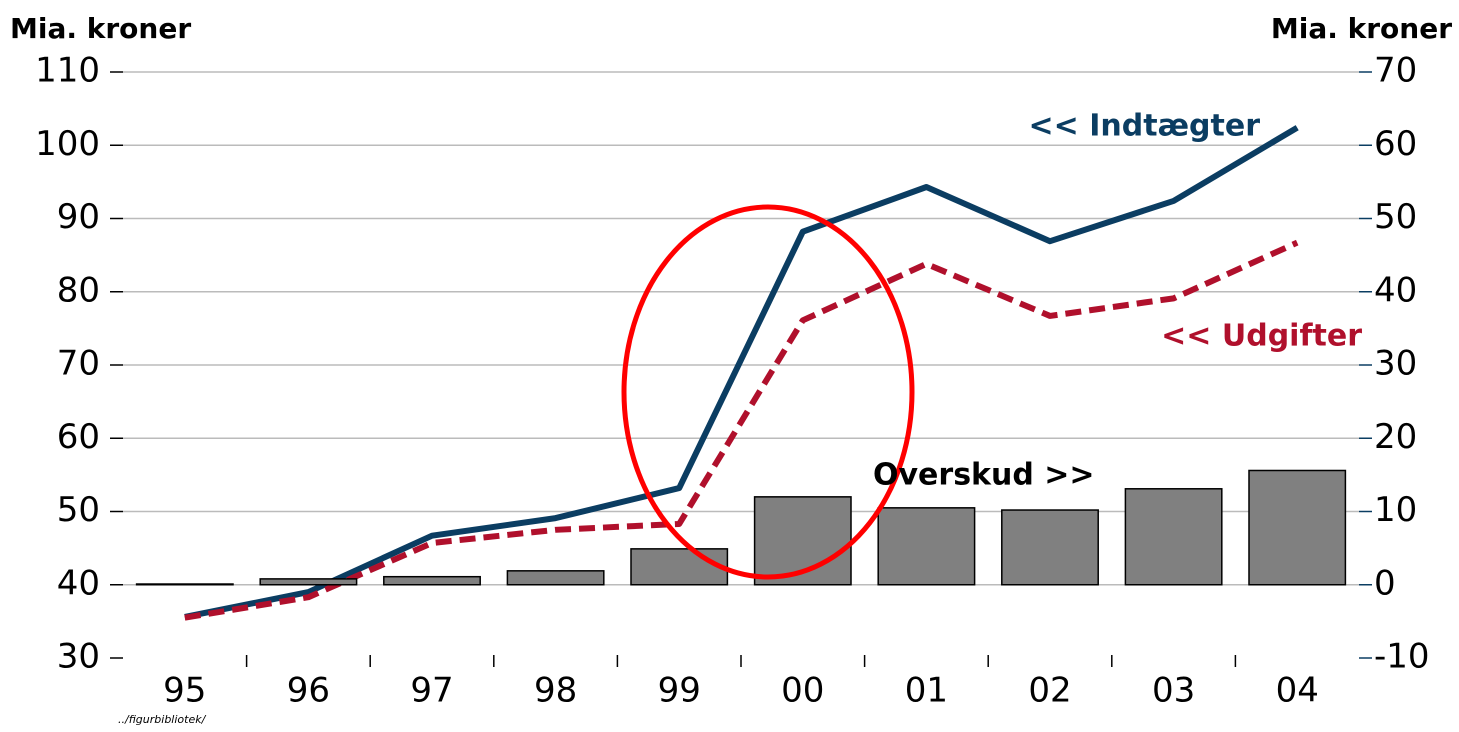  Describe the element at coordinates (802, 691) in the screenshot. I see `x-tick-label: 00` at that location.